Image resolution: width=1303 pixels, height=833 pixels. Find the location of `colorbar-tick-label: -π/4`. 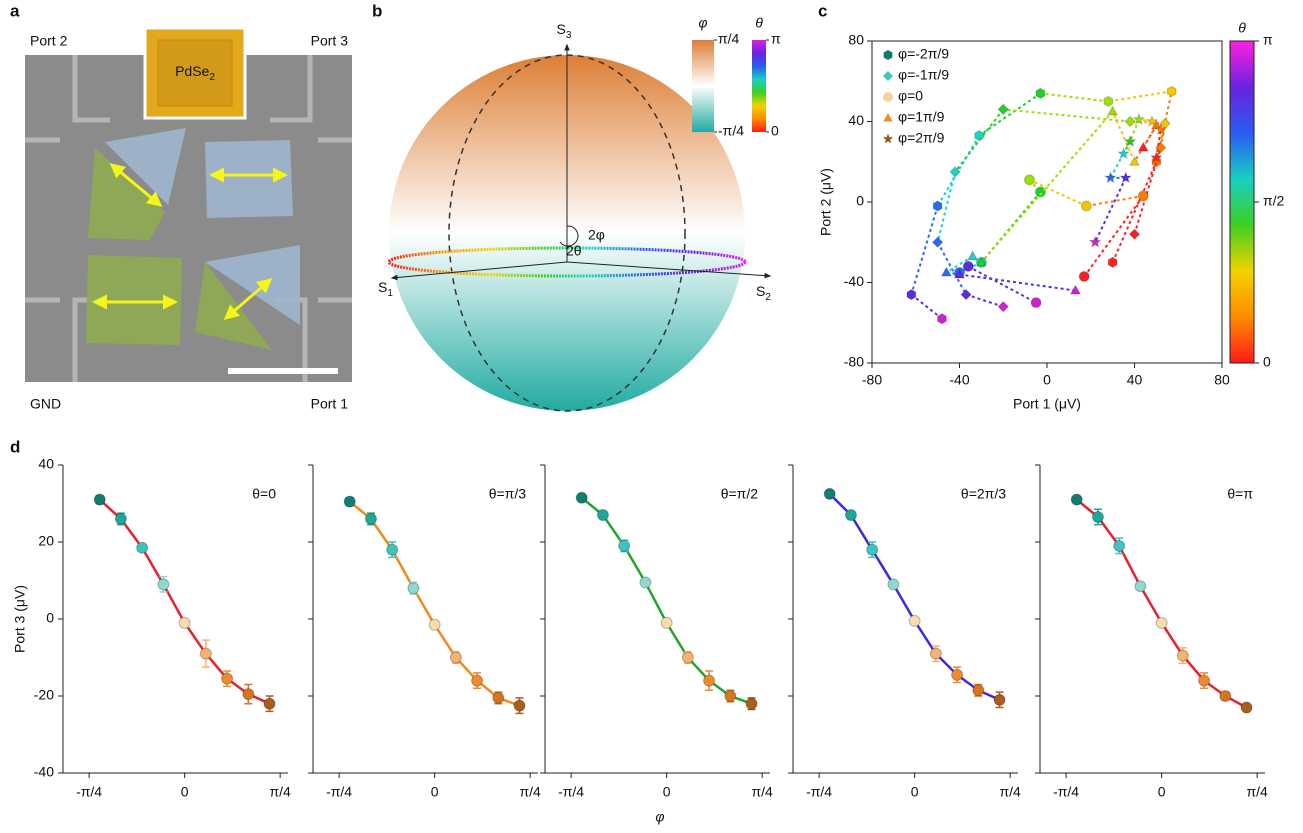

colorbar-tick-label: -π/4 is located at coordinates (731, 131).